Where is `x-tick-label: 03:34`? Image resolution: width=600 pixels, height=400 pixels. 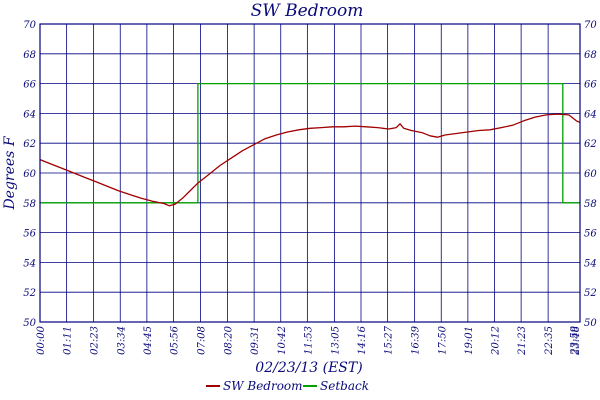 x-tick-label: 03:34 is located at coordinates (121, 340).